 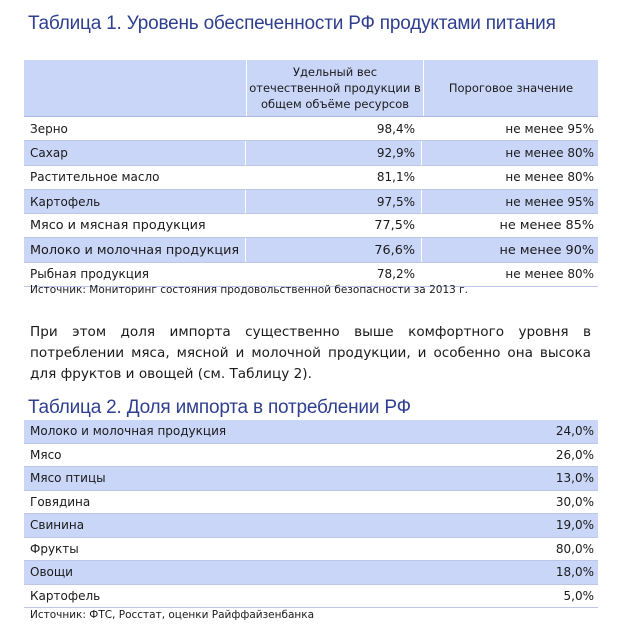 I want to click on table2-cell-share: 13,0%, so click(x=574, y=478).